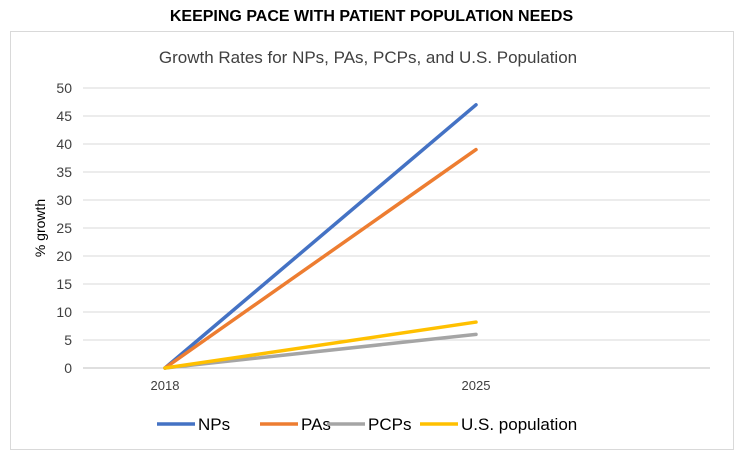 The height and width of the screenshot is (473, 743). What do you see at coordinates (64, 284) in the screenshot?
I see `y-tick-label: 15` at bounding box center [64, 284].